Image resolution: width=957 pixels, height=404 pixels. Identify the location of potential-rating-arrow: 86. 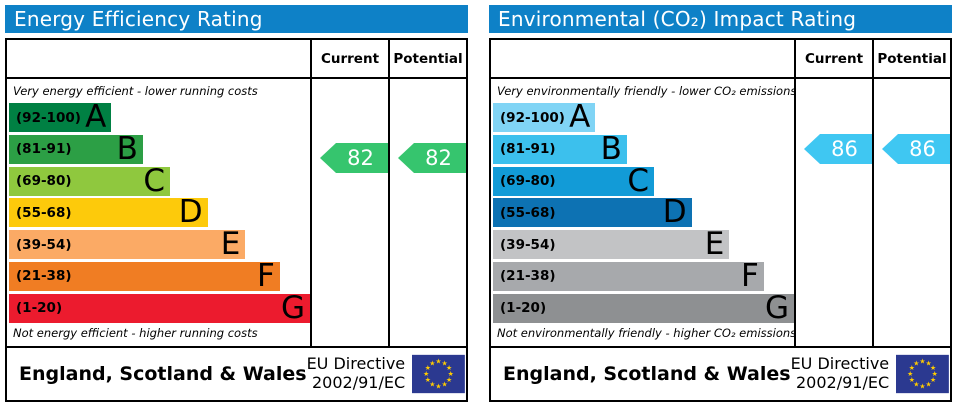
(916, 149).